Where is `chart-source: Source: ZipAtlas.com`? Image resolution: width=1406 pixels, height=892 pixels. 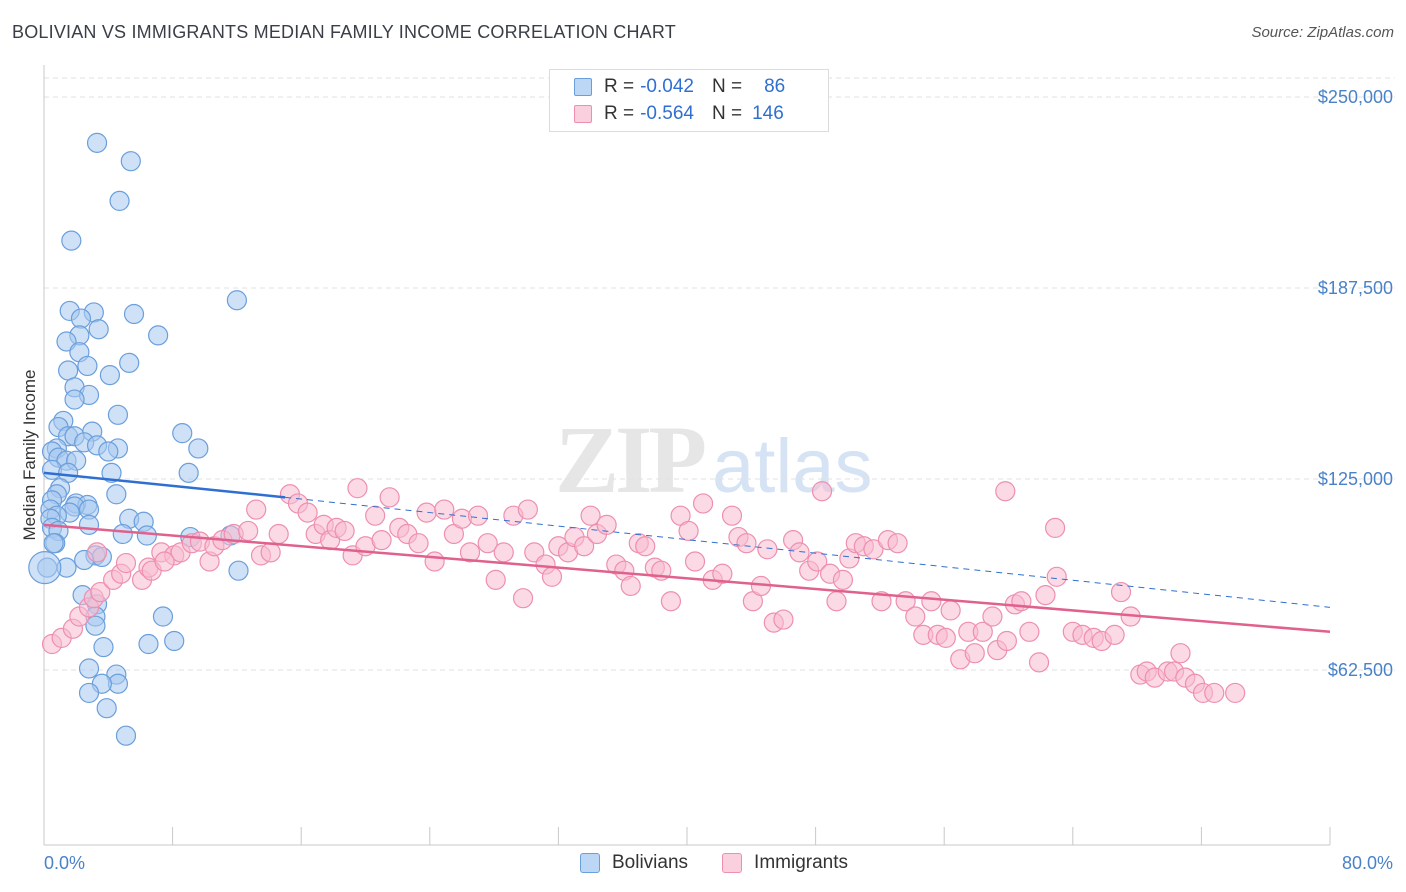 chart-source: Source: ZipAtlas.com is located at coordinates (1322, 32).